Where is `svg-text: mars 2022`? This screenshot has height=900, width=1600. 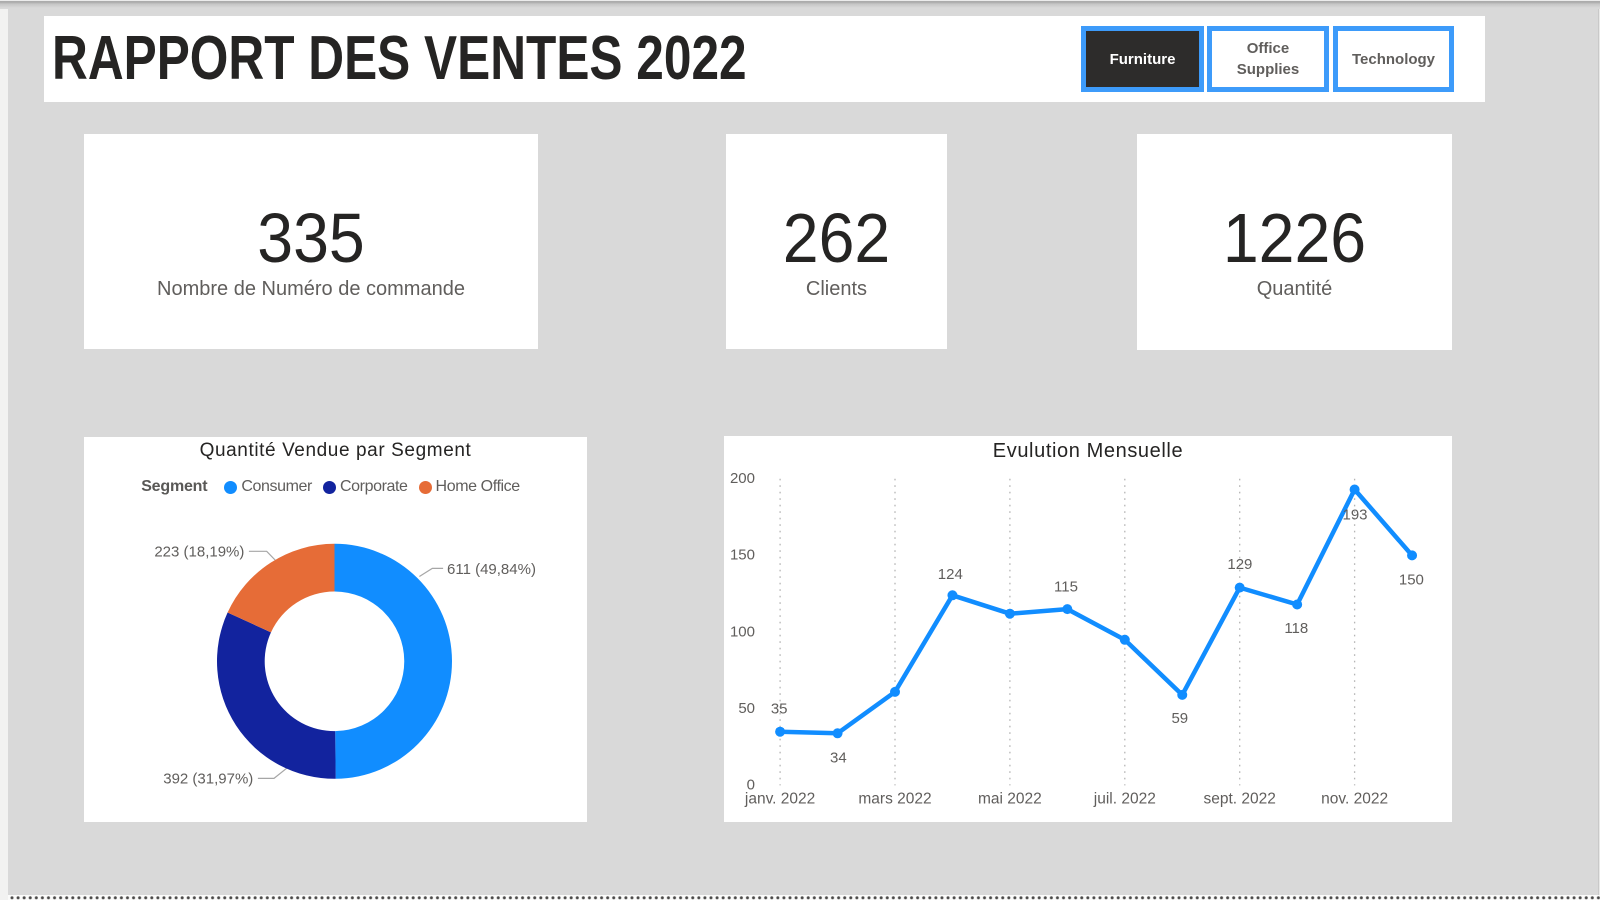 svg-text: mars 2022 is located at coordinates (894, 799).